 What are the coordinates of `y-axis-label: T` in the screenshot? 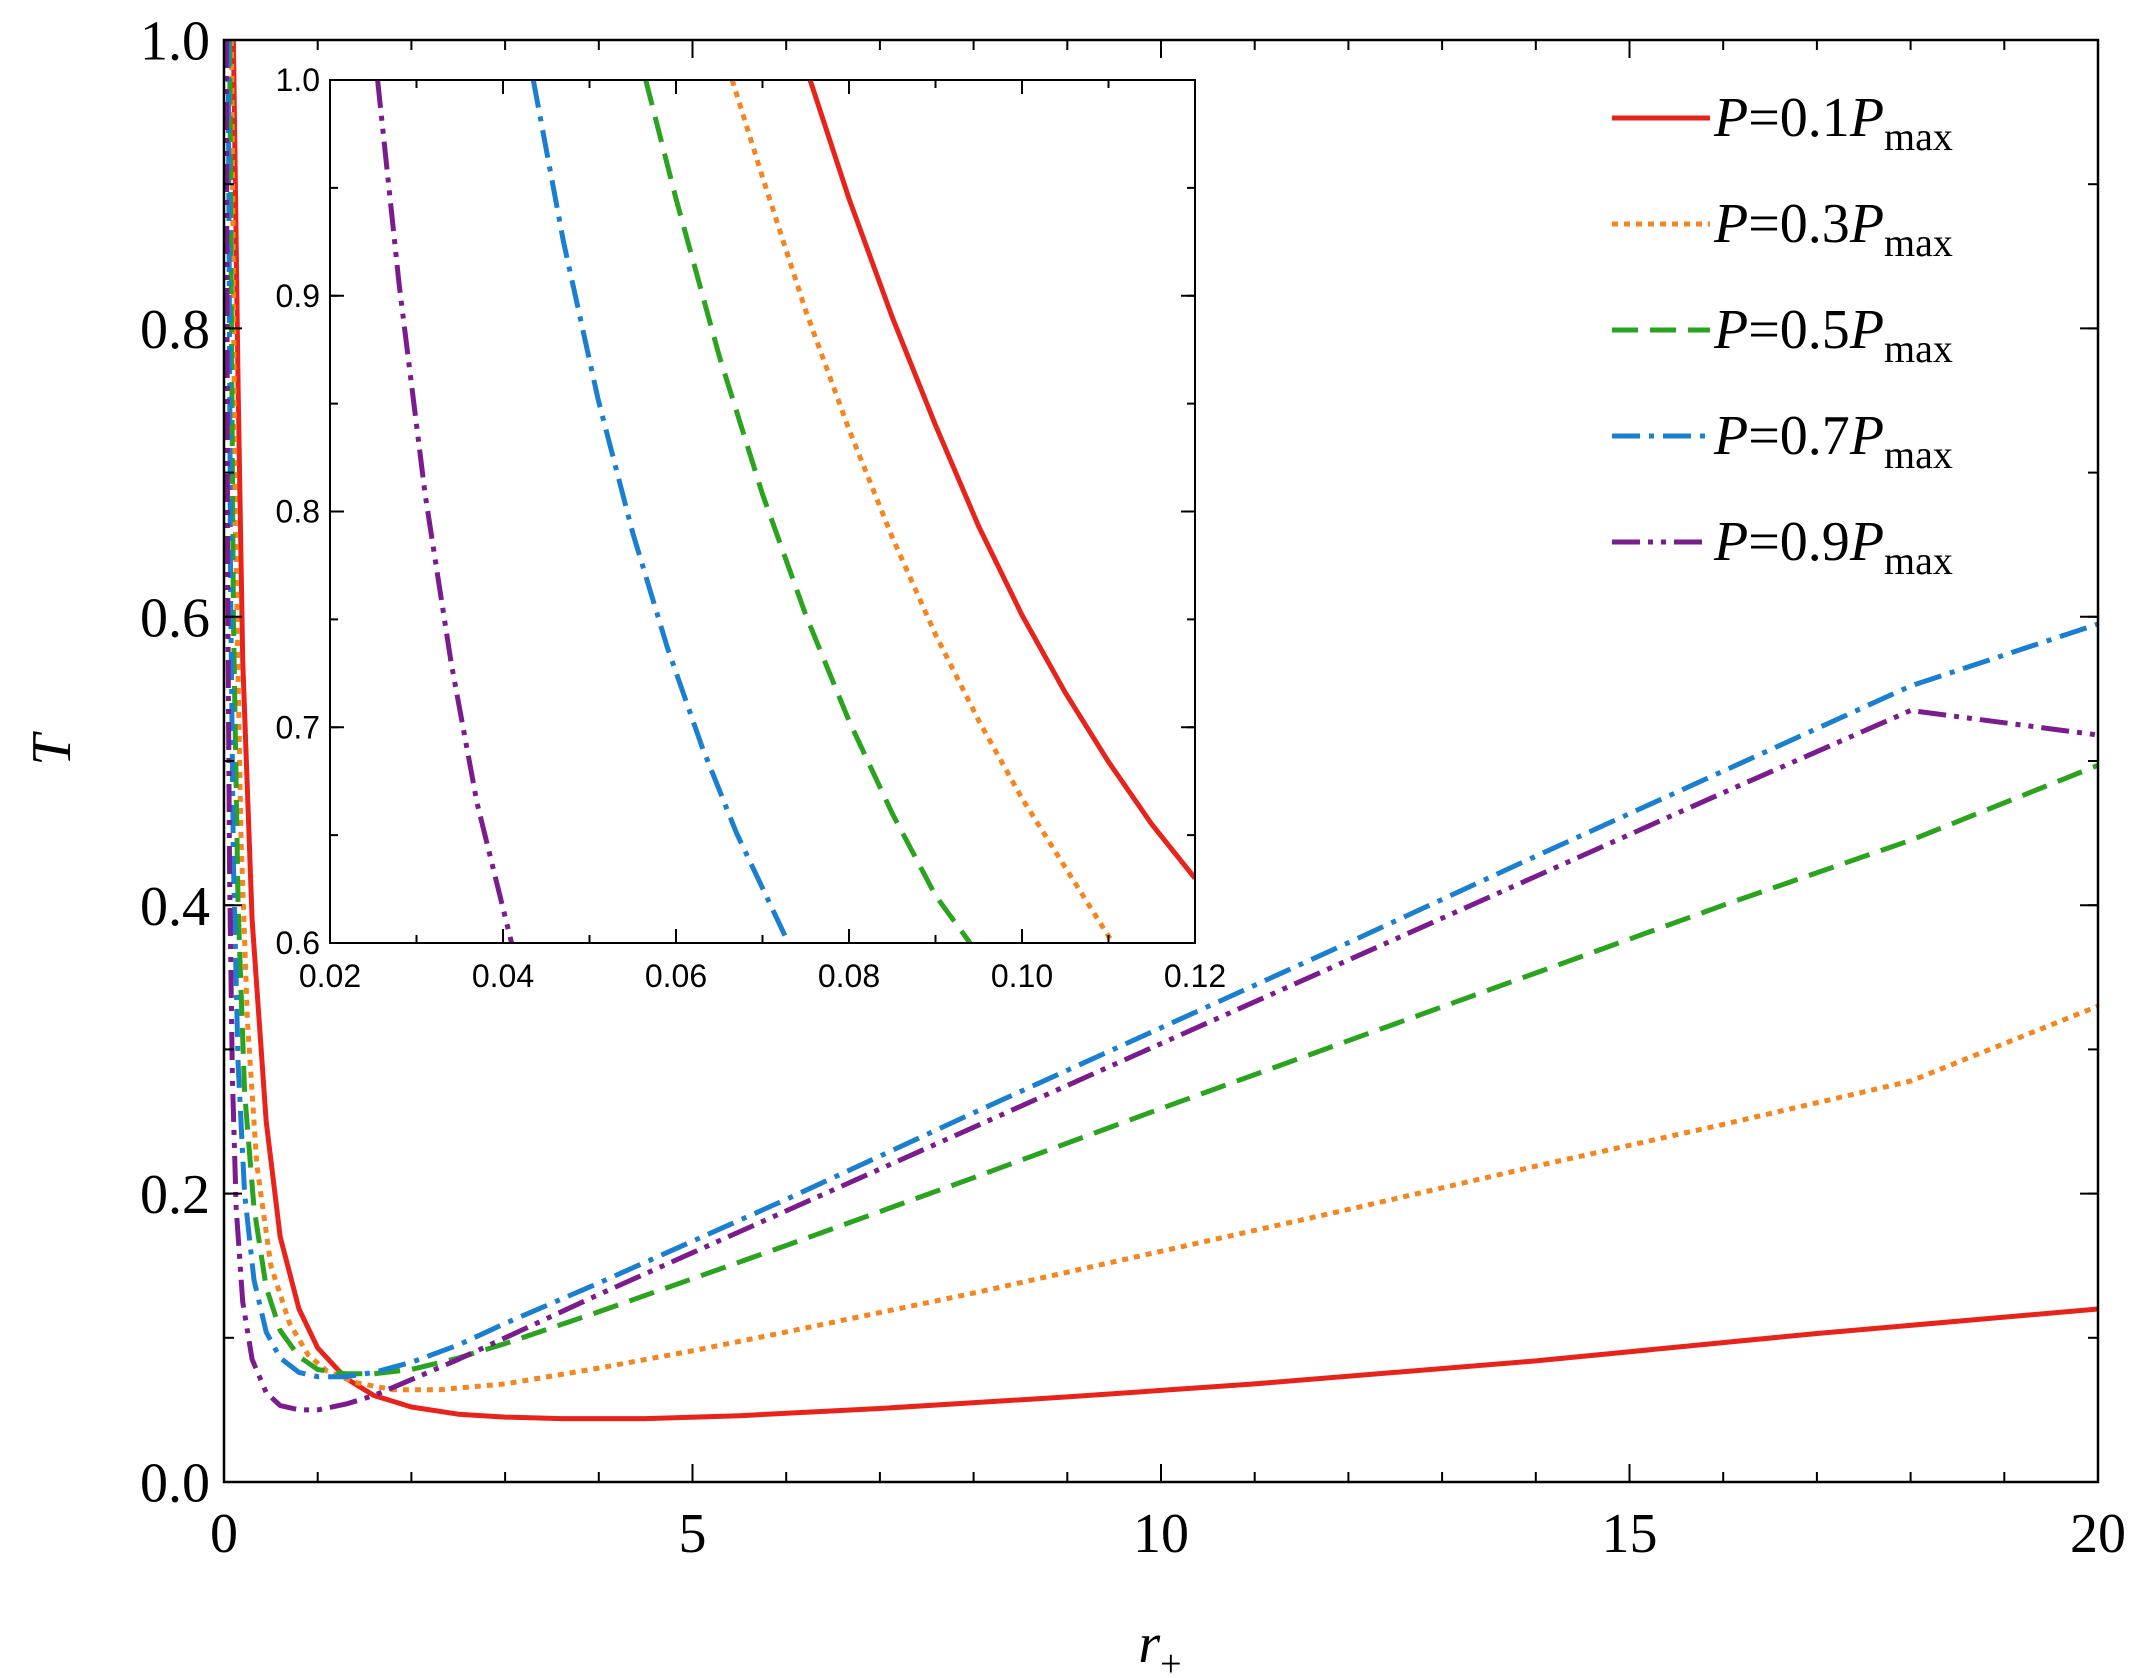 It's located at (52, 748).